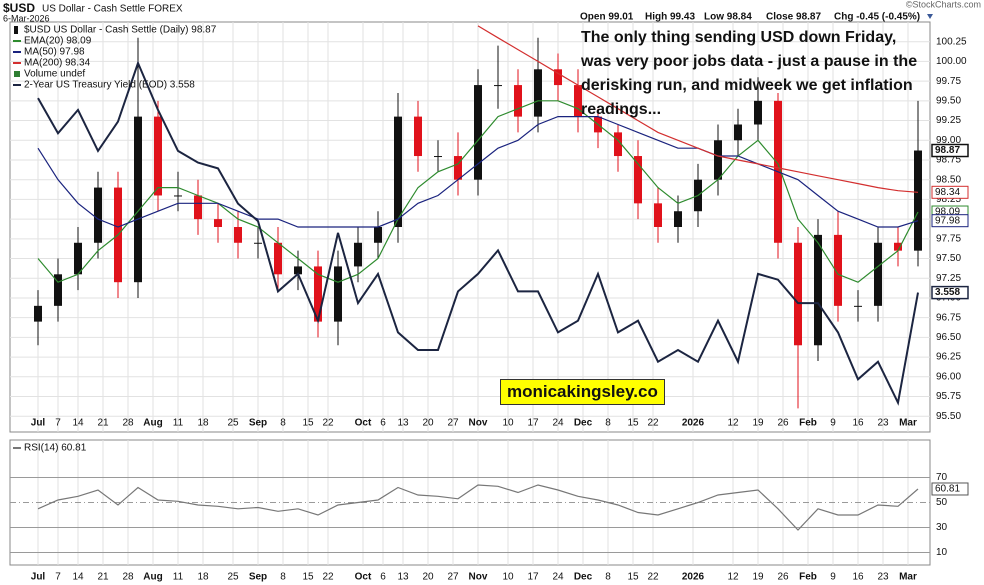 The height and width of the screenshot is (585, 984). Describe the element at coordinates (478, 577) in the screenshot. I see `x-tick-label: Nov` at that location.